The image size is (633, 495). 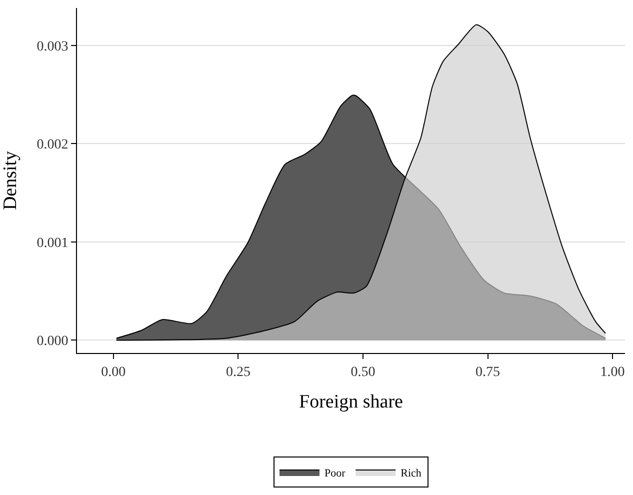 I want to click on legend-label: Poor, so click(x=335, y=473).